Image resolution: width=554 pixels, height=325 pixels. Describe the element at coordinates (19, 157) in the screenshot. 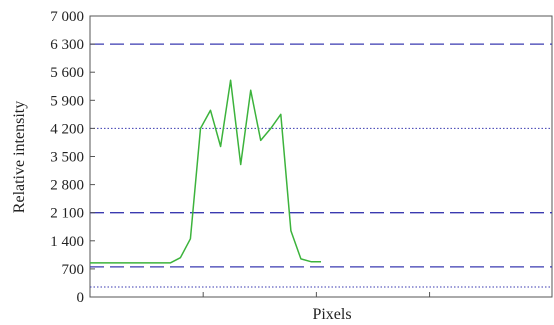

I see `y-axis-title: Relative intensity` at that location.